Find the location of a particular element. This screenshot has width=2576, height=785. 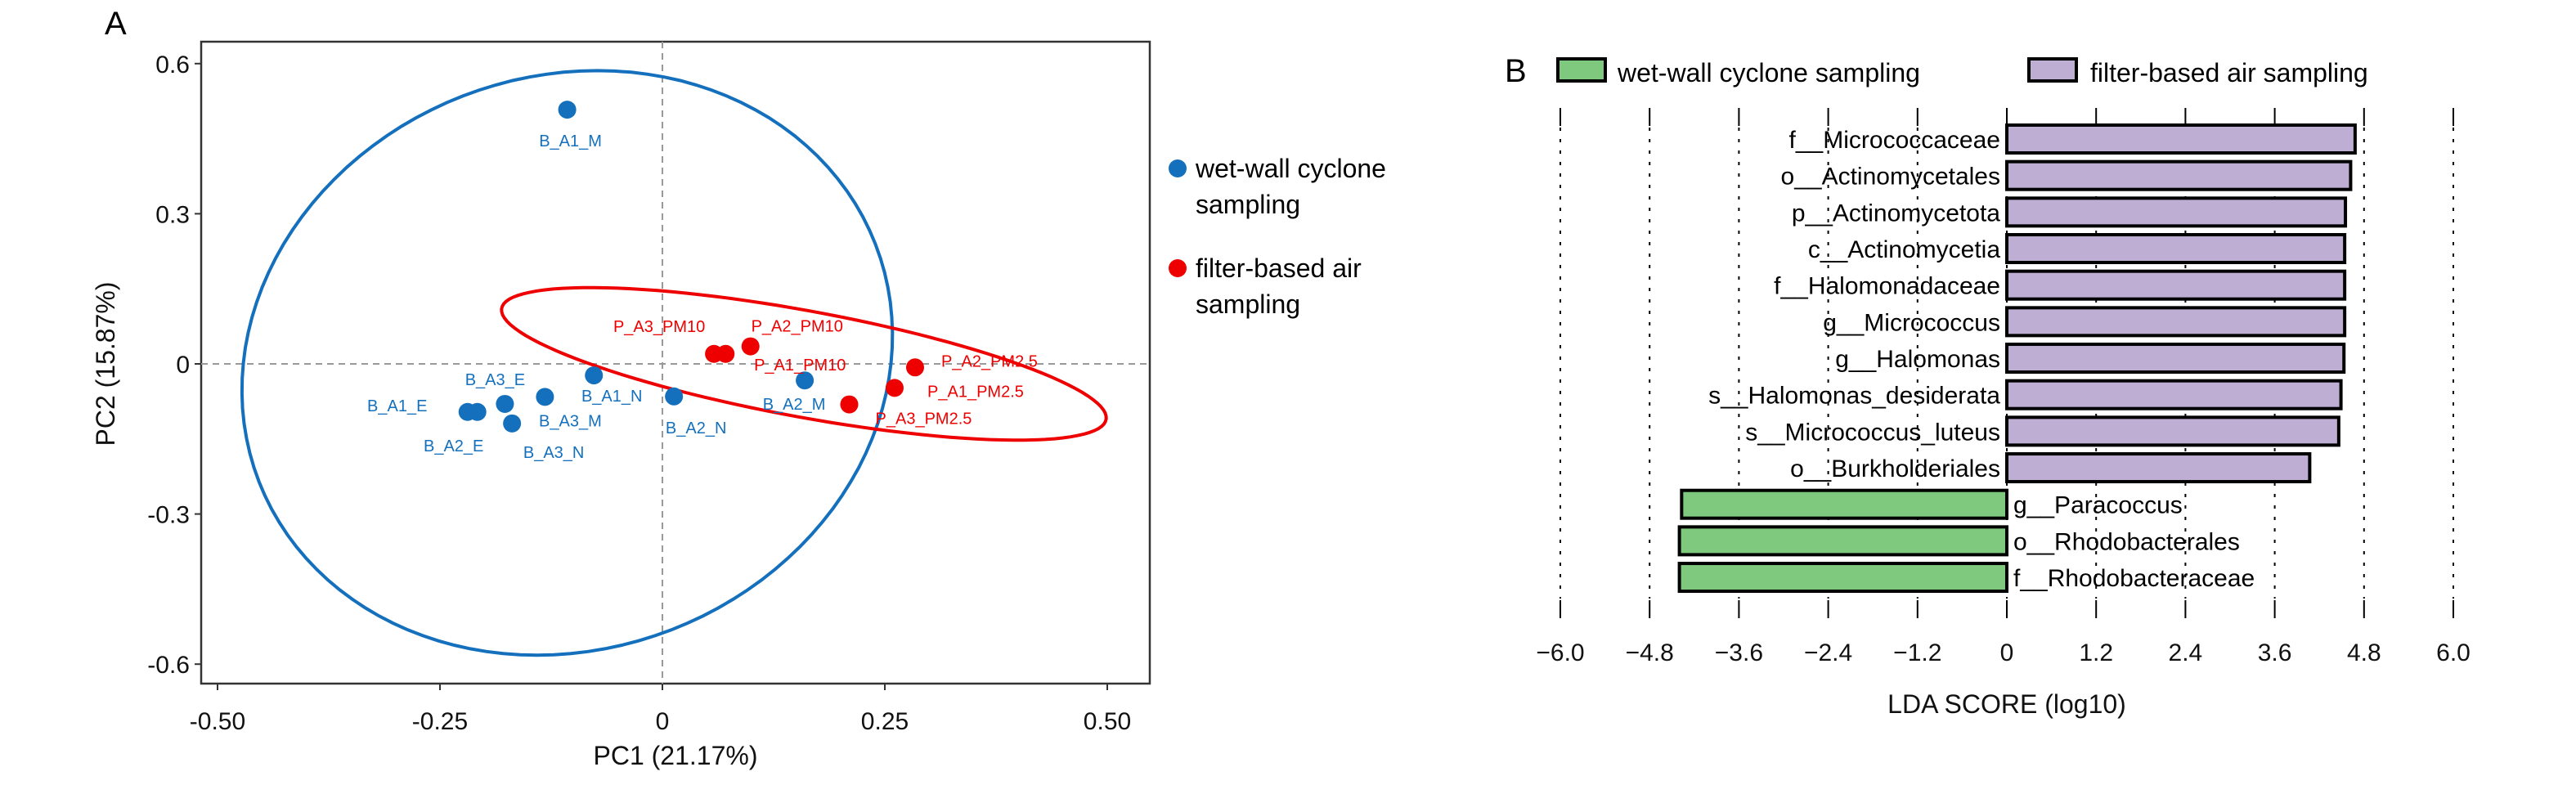

category-label: g__Halomonas is located at coordinates (1918, 359).